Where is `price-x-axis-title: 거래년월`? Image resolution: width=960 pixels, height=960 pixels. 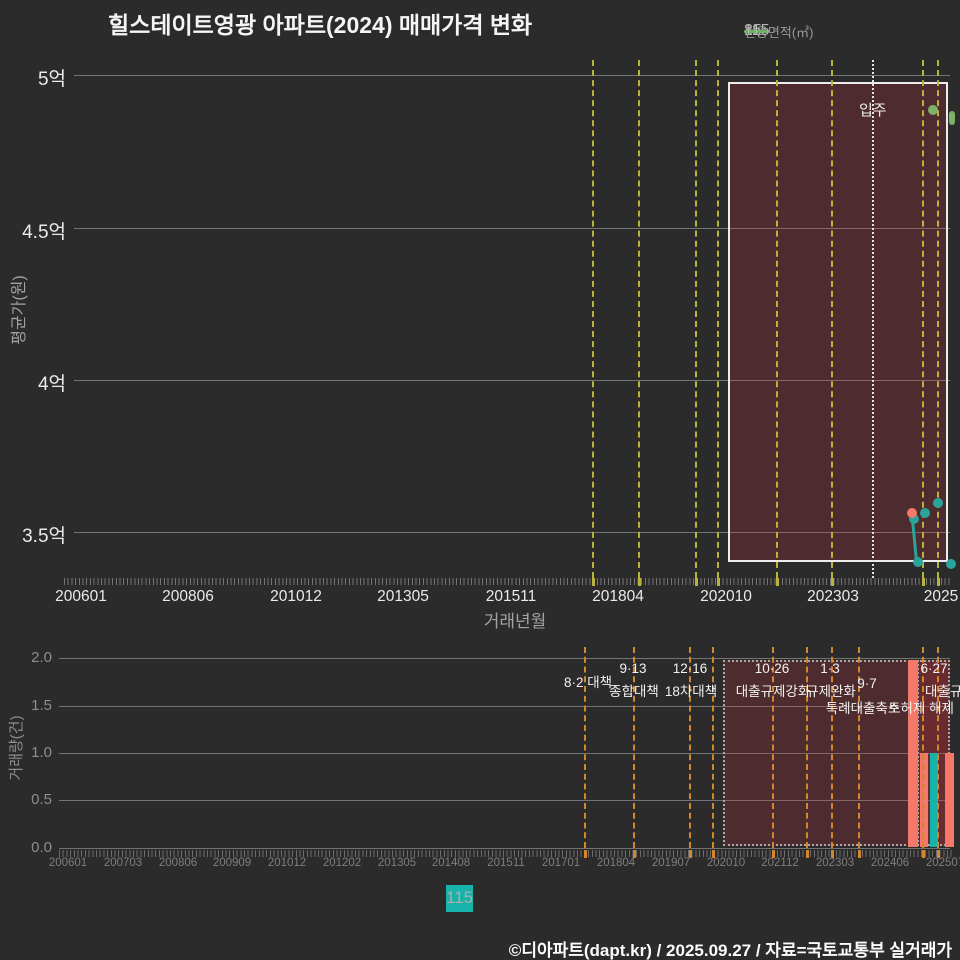
price-x-axis-title: 거래년월 is located at coordinates (515, 621).